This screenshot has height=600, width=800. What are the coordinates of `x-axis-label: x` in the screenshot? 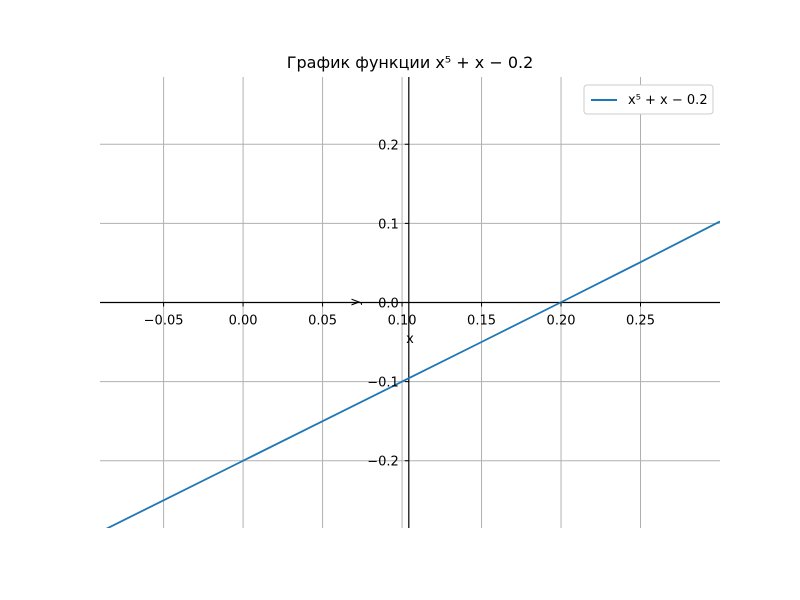 It's located at (410, 339).